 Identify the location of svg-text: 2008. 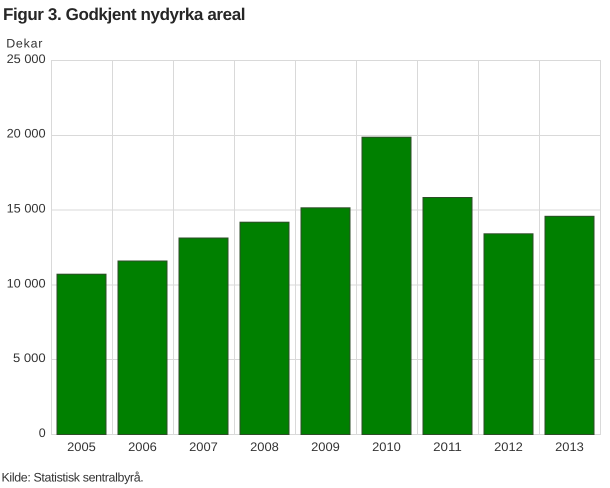
(264, 447).